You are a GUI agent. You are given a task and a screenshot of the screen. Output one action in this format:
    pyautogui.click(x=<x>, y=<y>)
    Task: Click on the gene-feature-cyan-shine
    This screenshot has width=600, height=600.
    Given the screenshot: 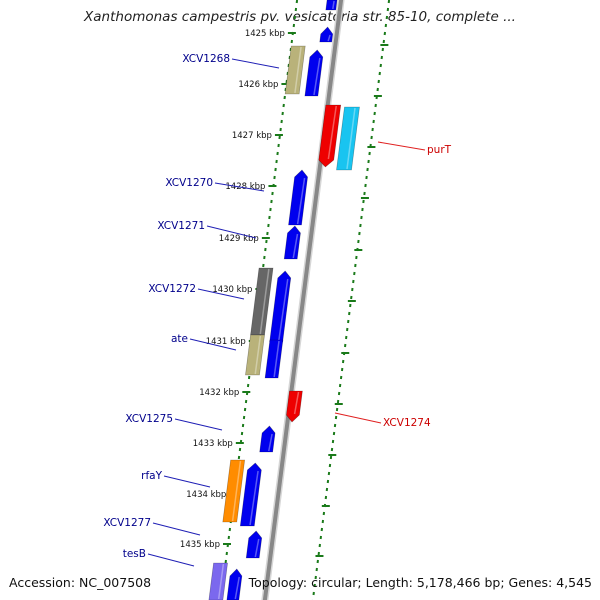 What is the action you would take?
    pyautogui.click(x=351, y=138)
    